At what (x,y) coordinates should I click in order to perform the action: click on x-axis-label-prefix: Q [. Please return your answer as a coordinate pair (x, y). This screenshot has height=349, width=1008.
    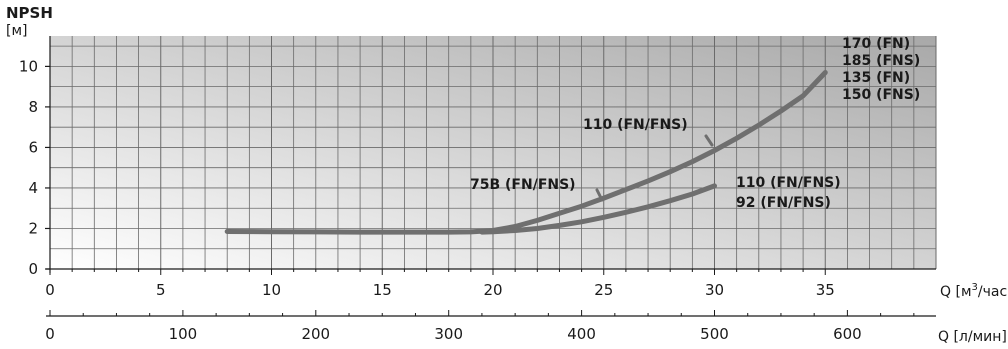
    Looking at the image, I should click on (950, 292).